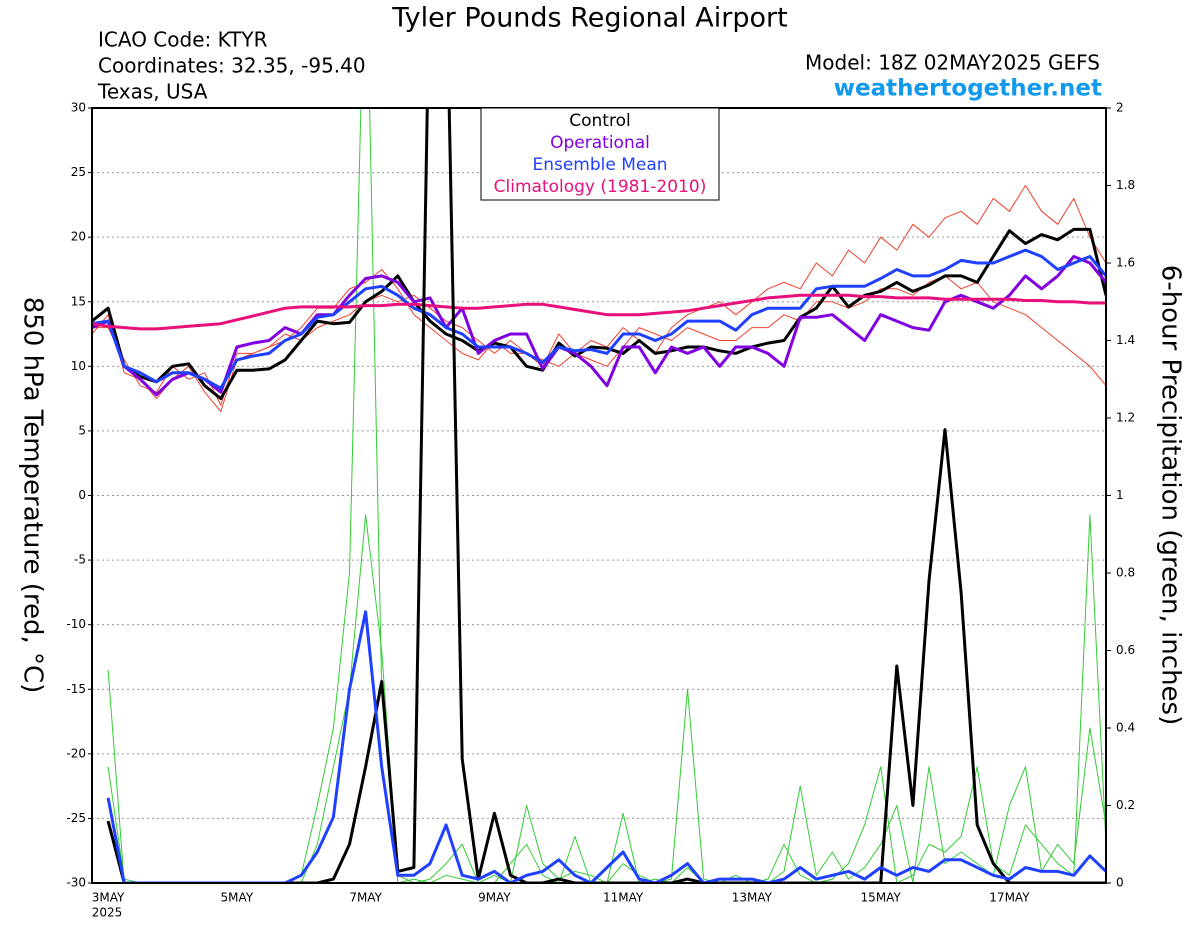  Describe the element at coordinates (1125, 340) in the screenshot. I see `y2-tick-label: 1.4` at that location.